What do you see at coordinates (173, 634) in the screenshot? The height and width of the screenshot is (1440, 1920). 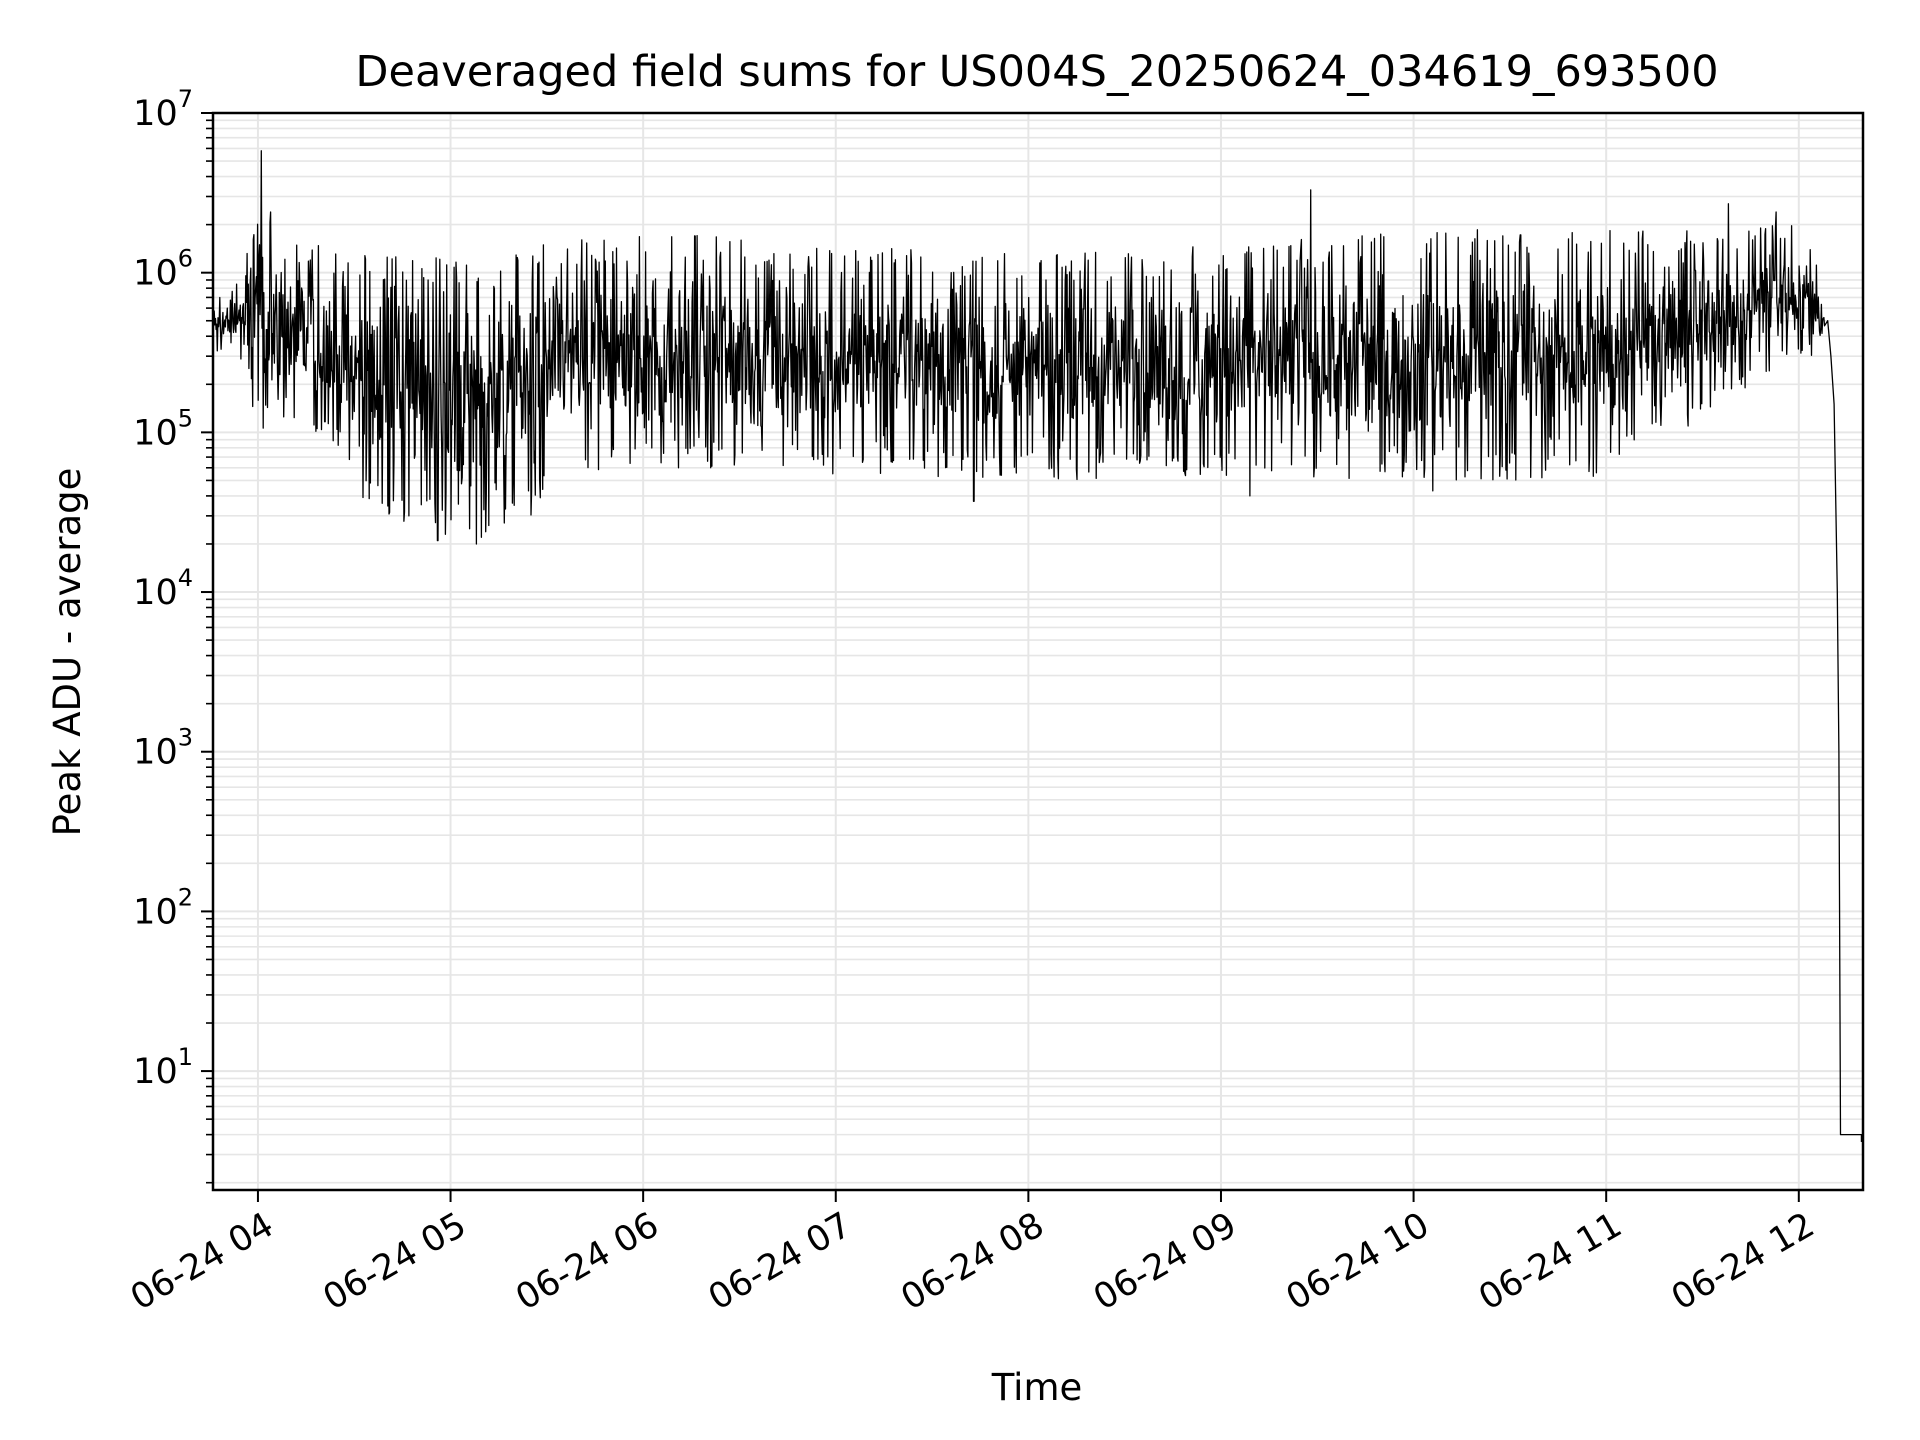 I see `y-ticks: 10¹ 10² 10³ 10⁴ 10⁵ 10⁶ 10⁷` at bounding box center [173, 634].